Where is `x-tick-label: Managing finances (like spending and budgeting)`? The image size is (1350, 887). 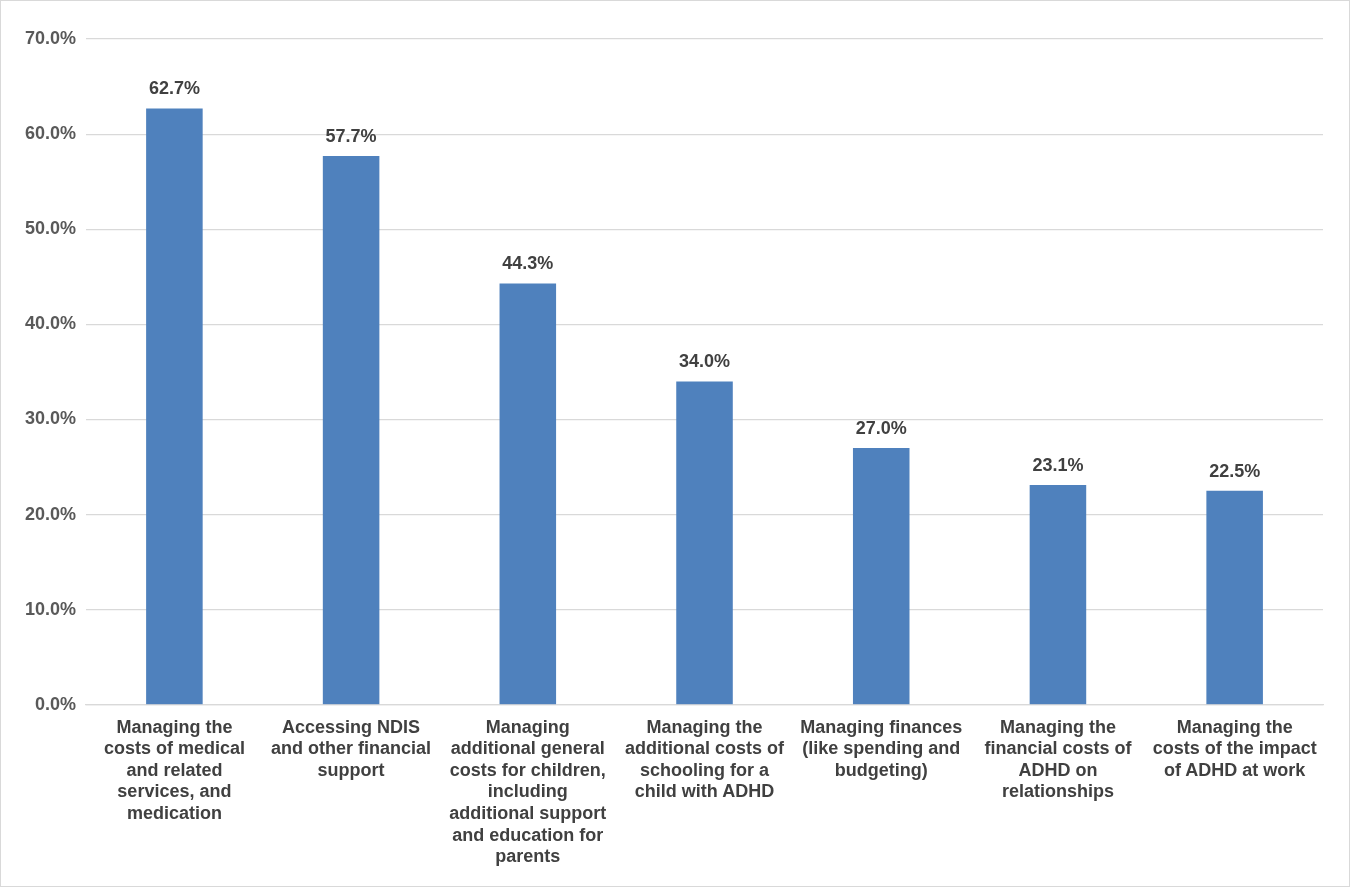
x-tick-label: Managing finances (like spending and budgeting) is located at coordinates (881, 748).